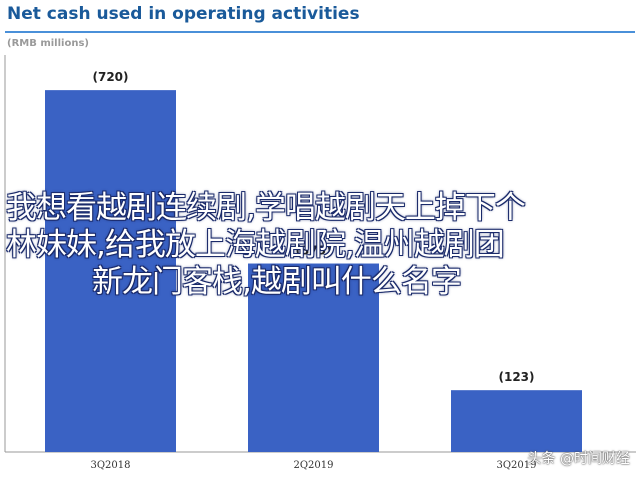 The width and height of the screenshot is (640, 480). I want to click on x-tick-3Q2018: 3Q2018, so click(110, 465).